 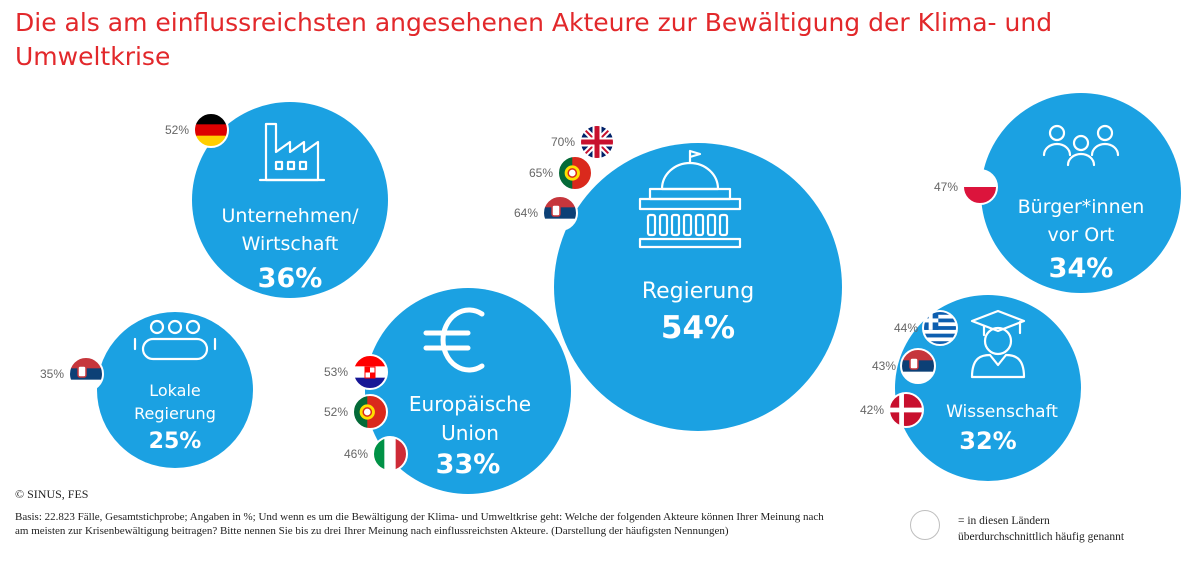 I want to click on germany-flag-ring, so click(x=211, y=130).